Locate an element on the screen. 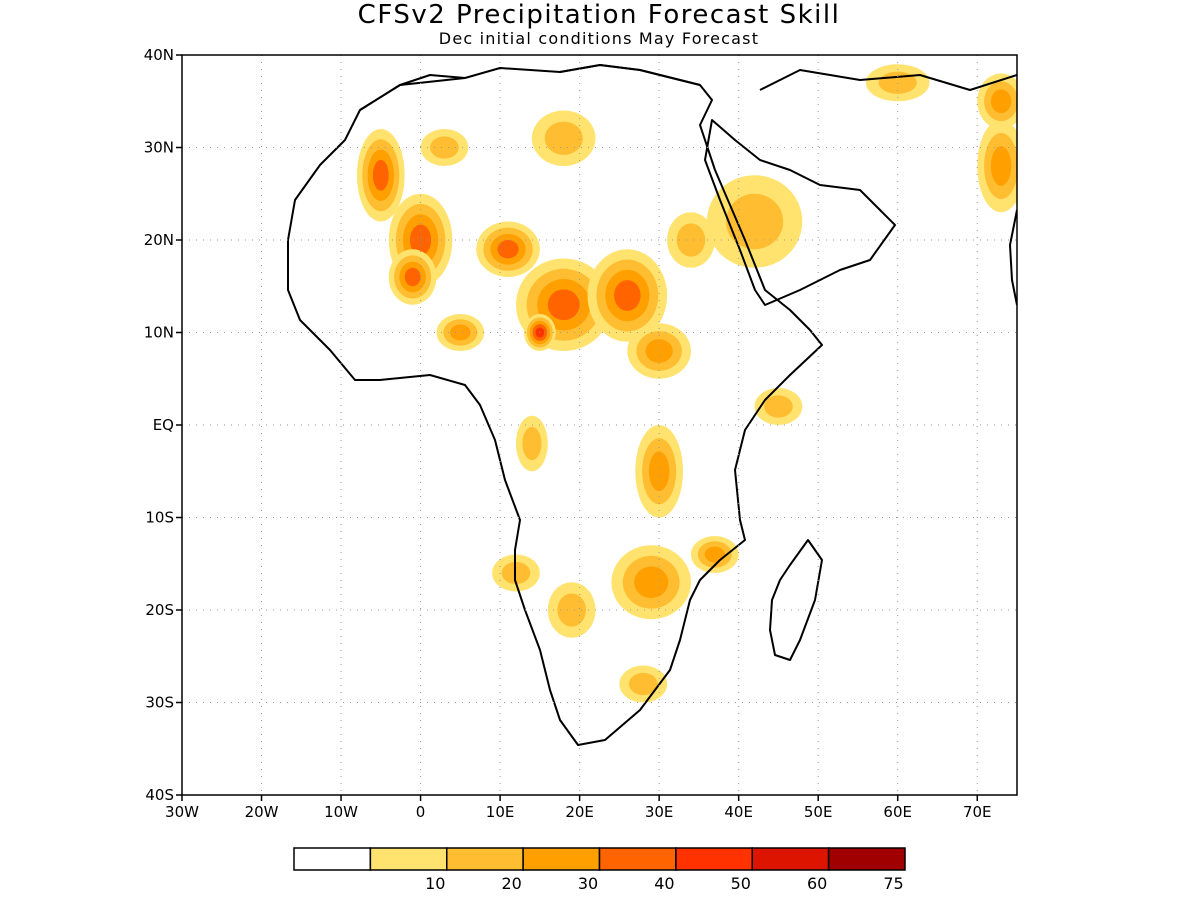 This screenshot has width=1200, height=900. lat-tick-label: 20N is located at coordinates (159, 240).